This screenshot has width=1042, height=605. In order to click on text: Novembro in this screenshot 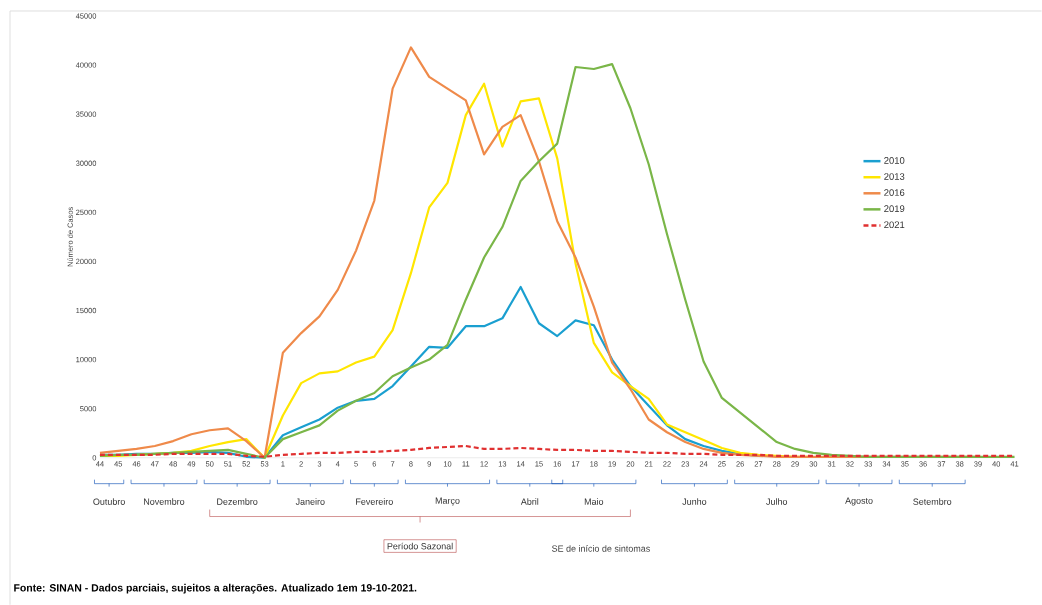, I will do `click(164, 501)`.